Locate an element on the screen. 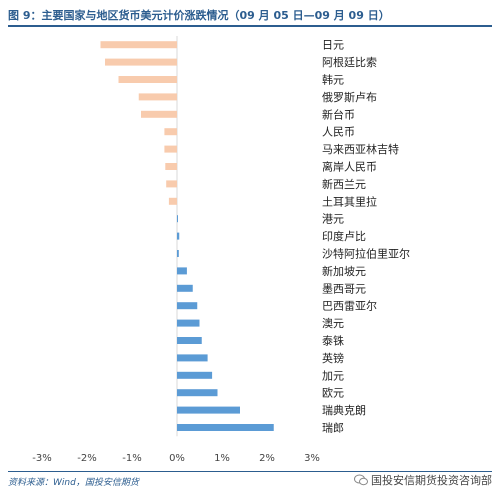 This screenshot has height=500, width=500. x-tick-label: -3% is located at coordinates (41, 458).